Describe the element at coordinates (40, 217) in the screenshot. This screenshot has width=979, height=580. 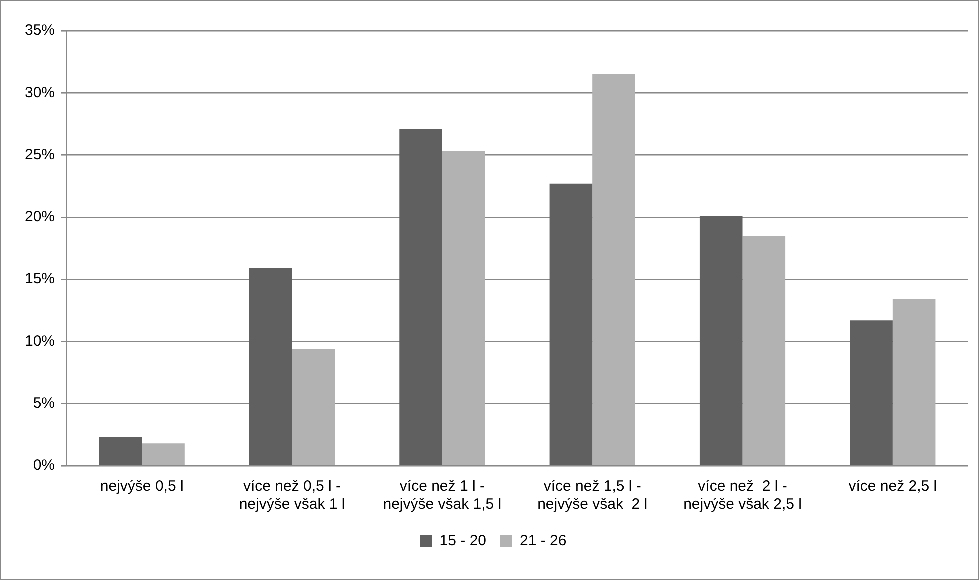
I see `y-tick-label: 20%` at that location.